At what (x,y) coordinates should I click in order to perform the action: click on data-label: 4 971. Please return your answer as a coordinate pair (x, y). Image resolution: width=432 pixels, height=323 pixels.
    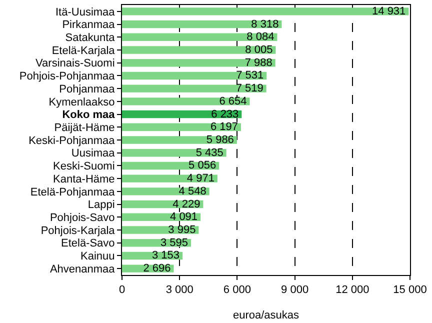
    Looking at the image, I should click on (200, 178).